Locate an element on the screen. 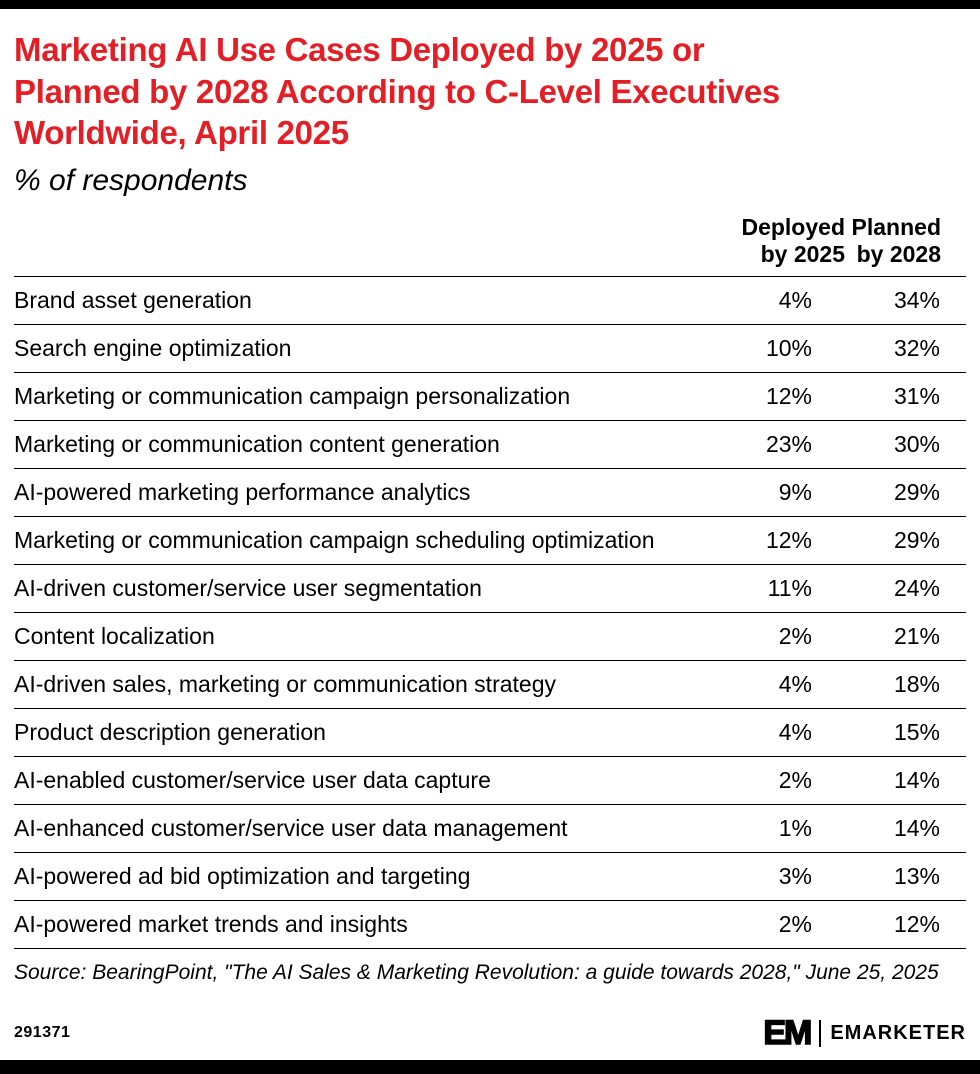  value-planned-2028: 34% is located at coordinates (905, 300).